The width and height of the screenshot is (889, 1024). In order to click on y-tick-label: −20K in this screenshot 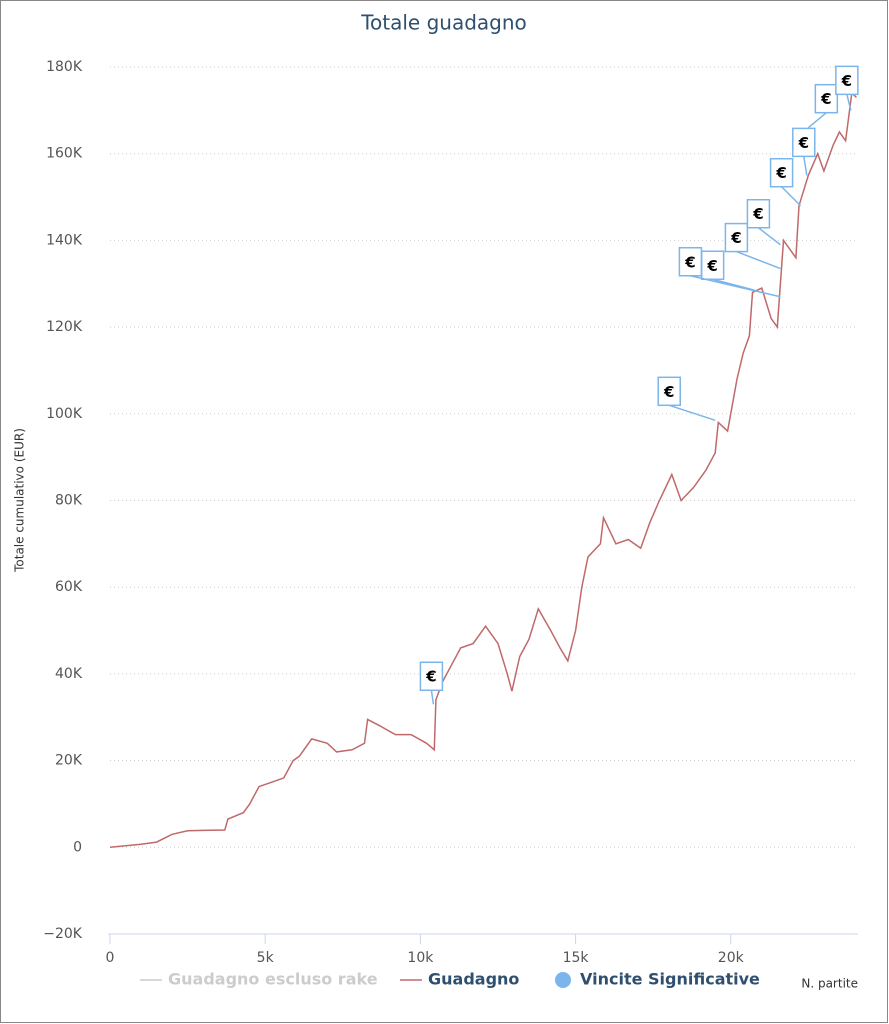, I will do `click(63, 934)`.